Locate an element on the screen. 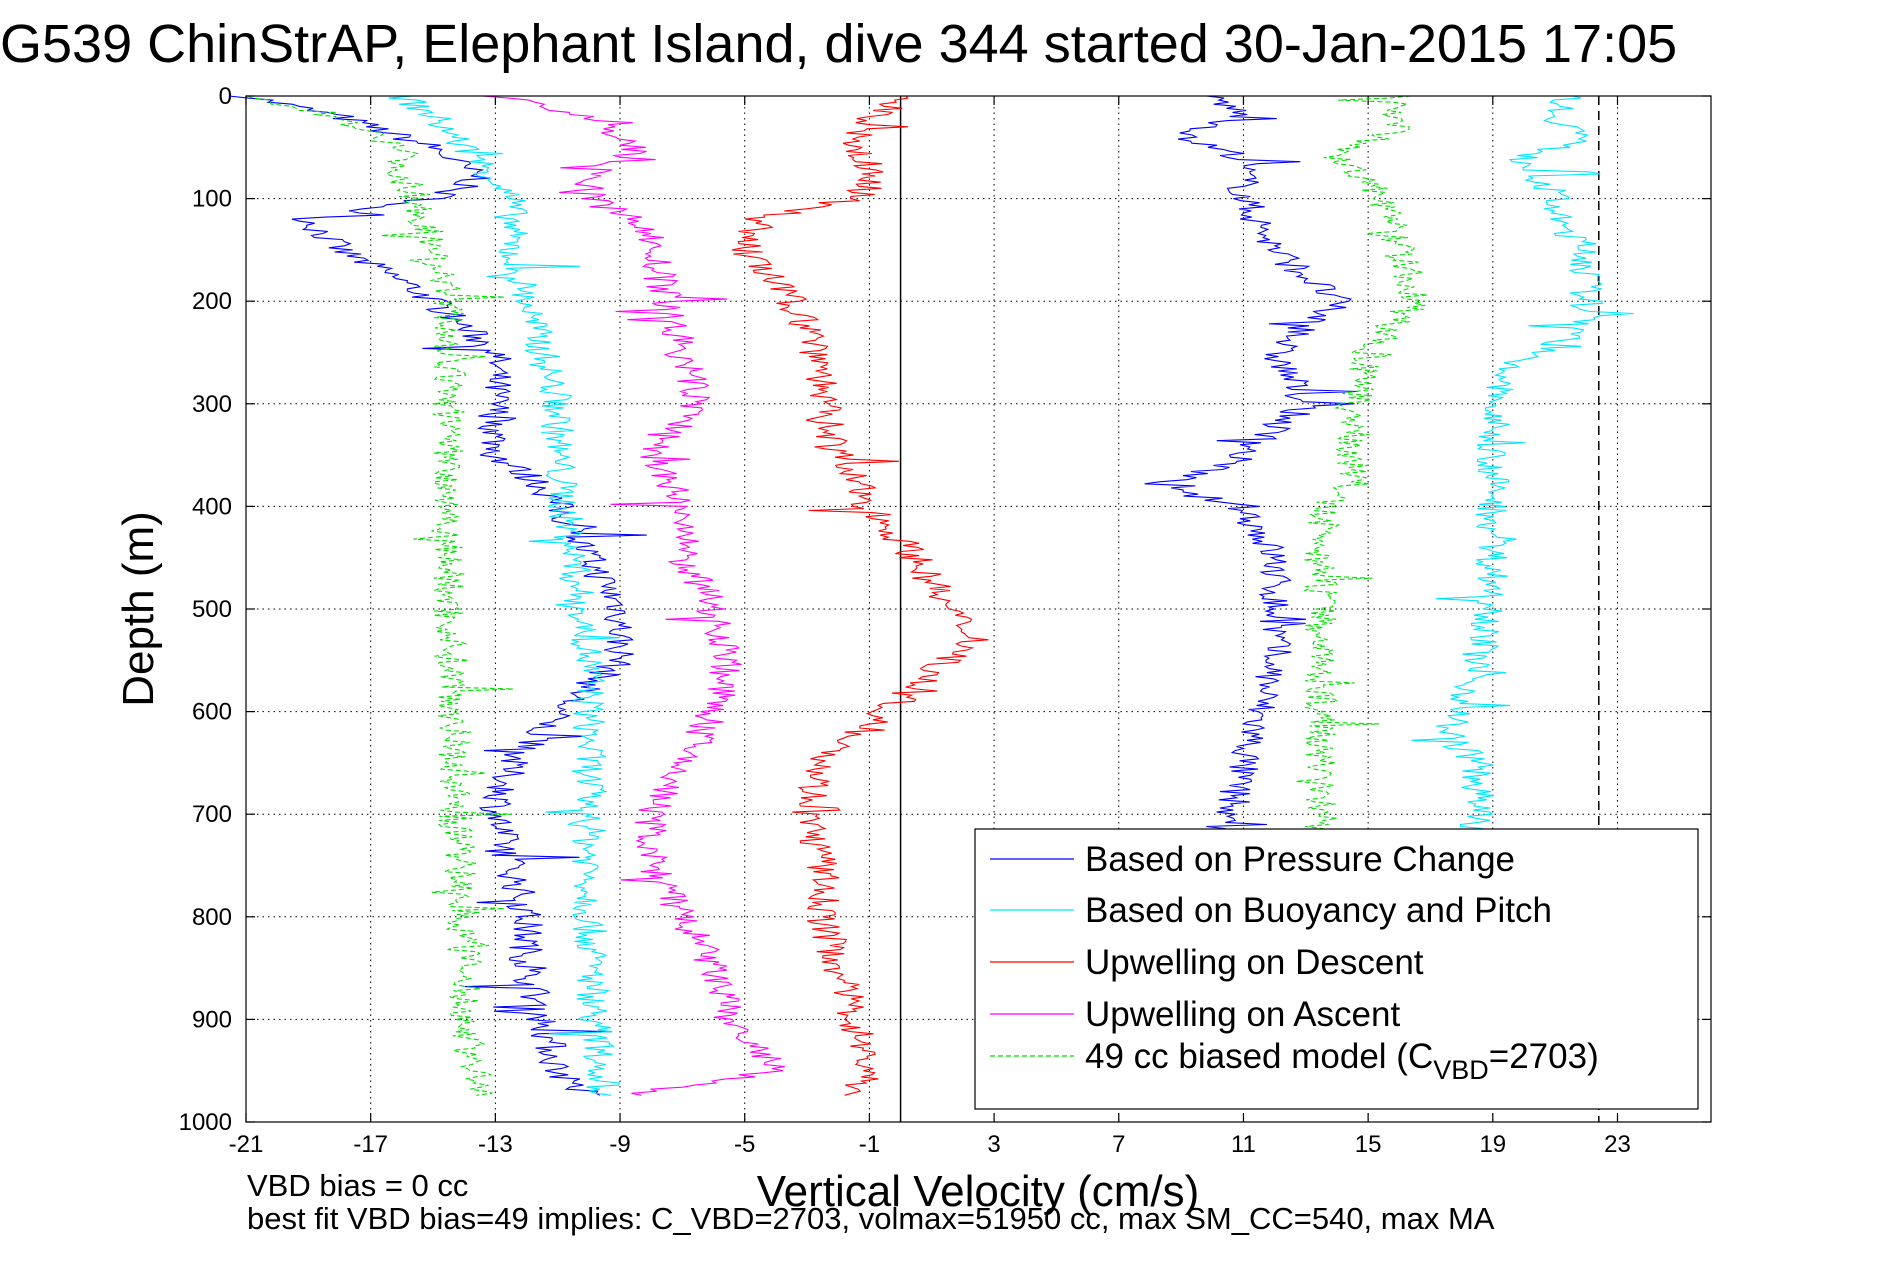  y-tick-label: 500 is located at coordinates (212, 609).